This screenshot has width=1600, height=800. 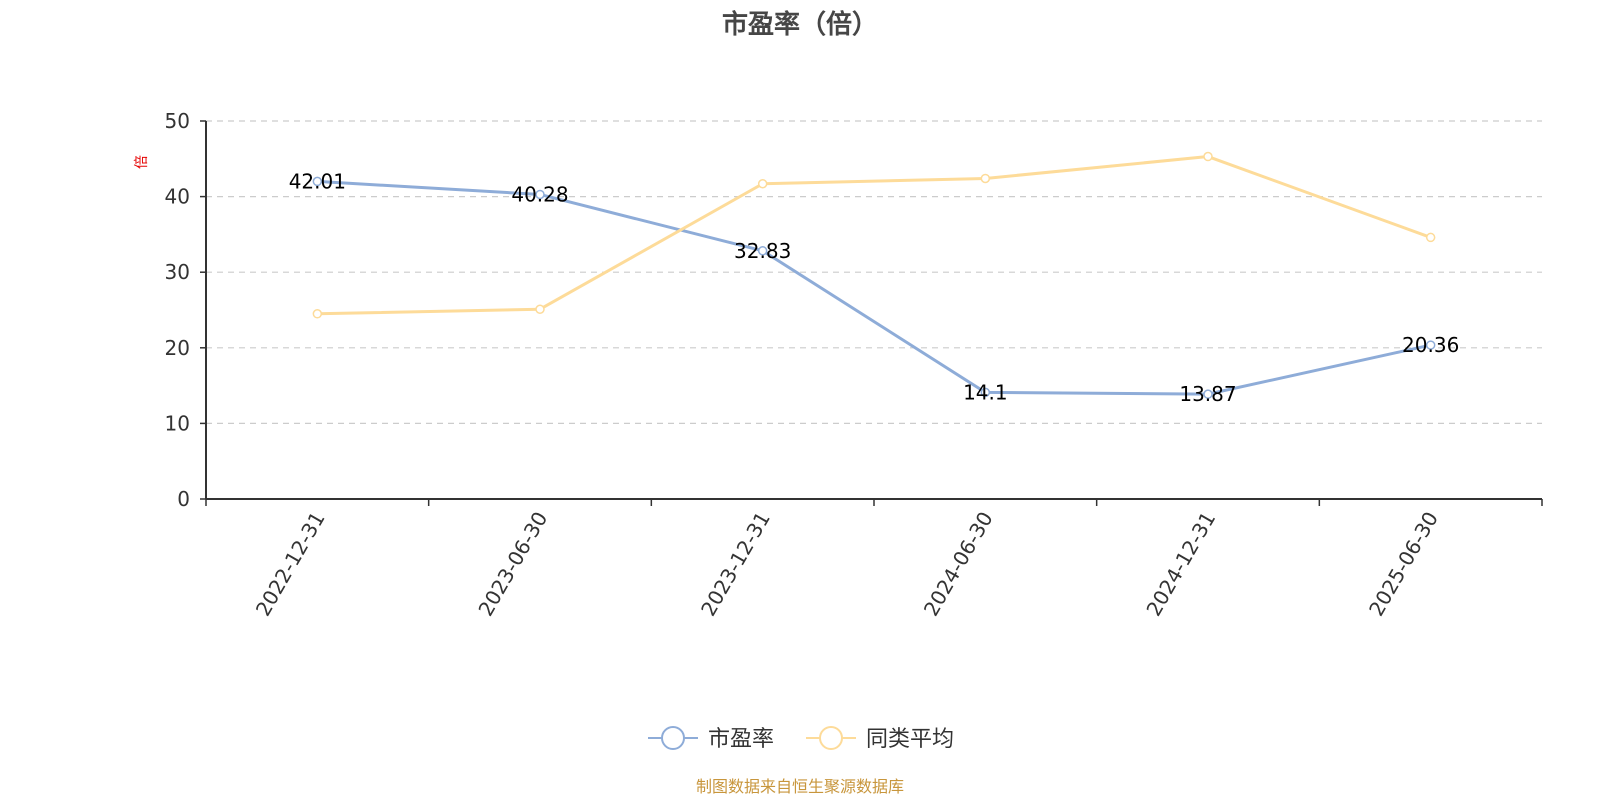 What do you see at coordinates (801, 739) in the screenshot?
I see `legend: 市盈率 同类平均` at bounding box center [801, 739].